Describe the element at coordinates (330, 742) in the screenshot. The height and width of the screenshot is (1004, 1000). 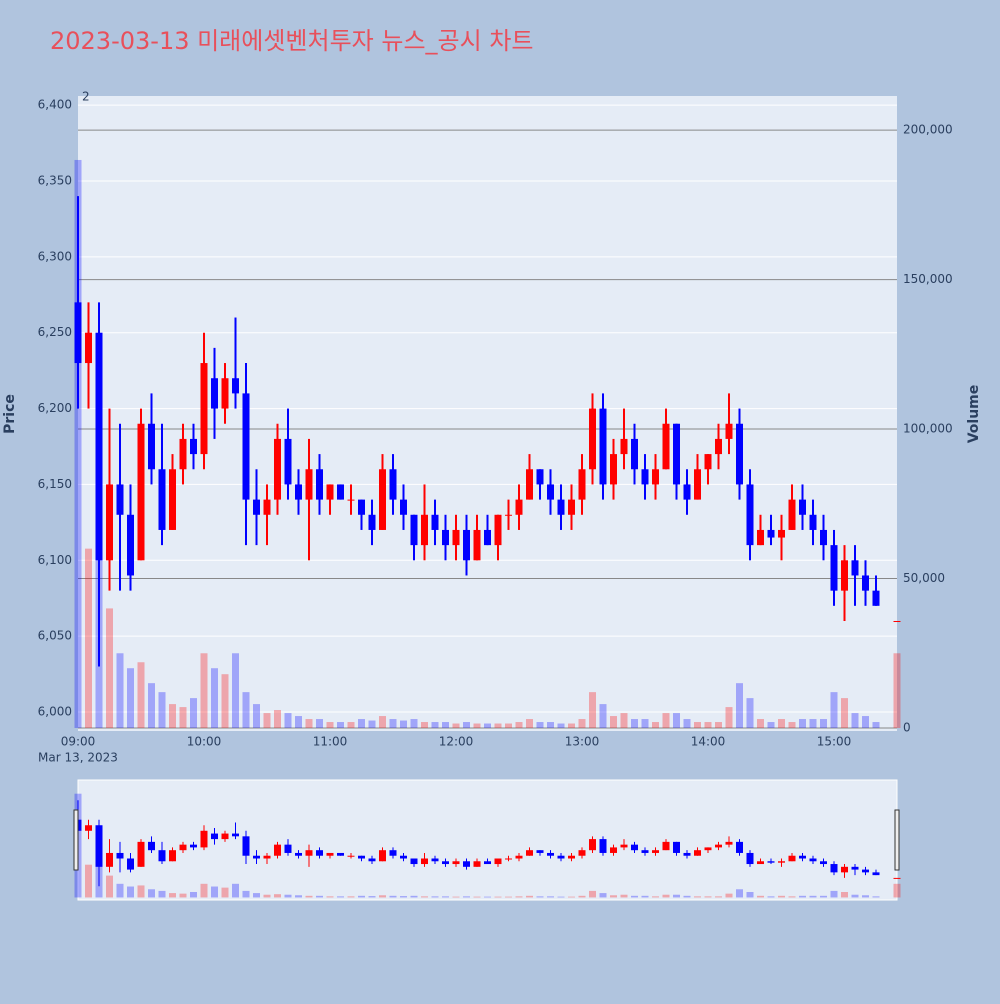
I see `x-tick-label: 11:00` at that location.